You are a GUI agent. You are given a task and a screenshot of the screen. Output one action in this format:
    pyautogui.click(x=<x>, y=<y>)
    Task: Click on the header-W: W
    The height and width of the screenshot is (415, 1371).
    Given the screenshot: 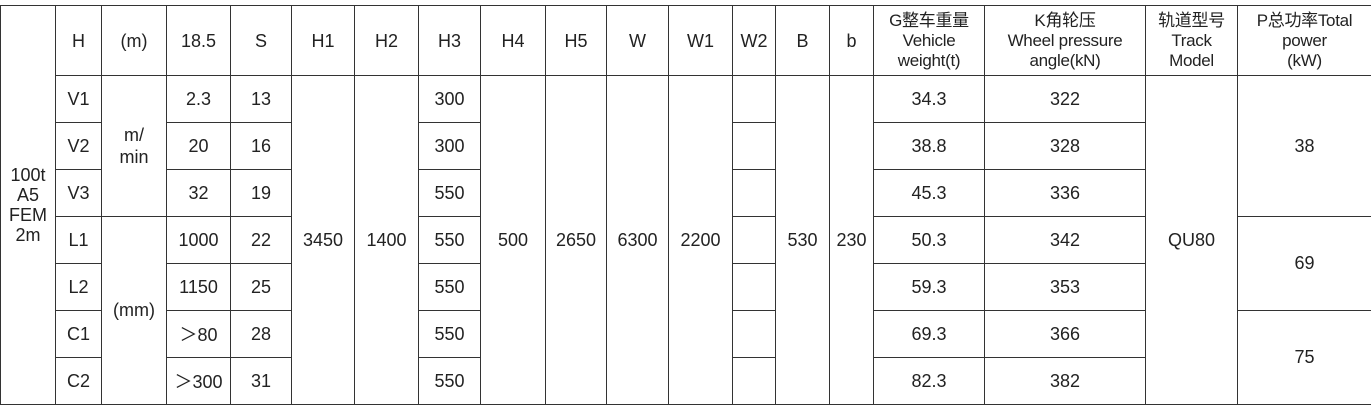 What is the action you would take?
    pyautogui.click(x=637, y=40)
    